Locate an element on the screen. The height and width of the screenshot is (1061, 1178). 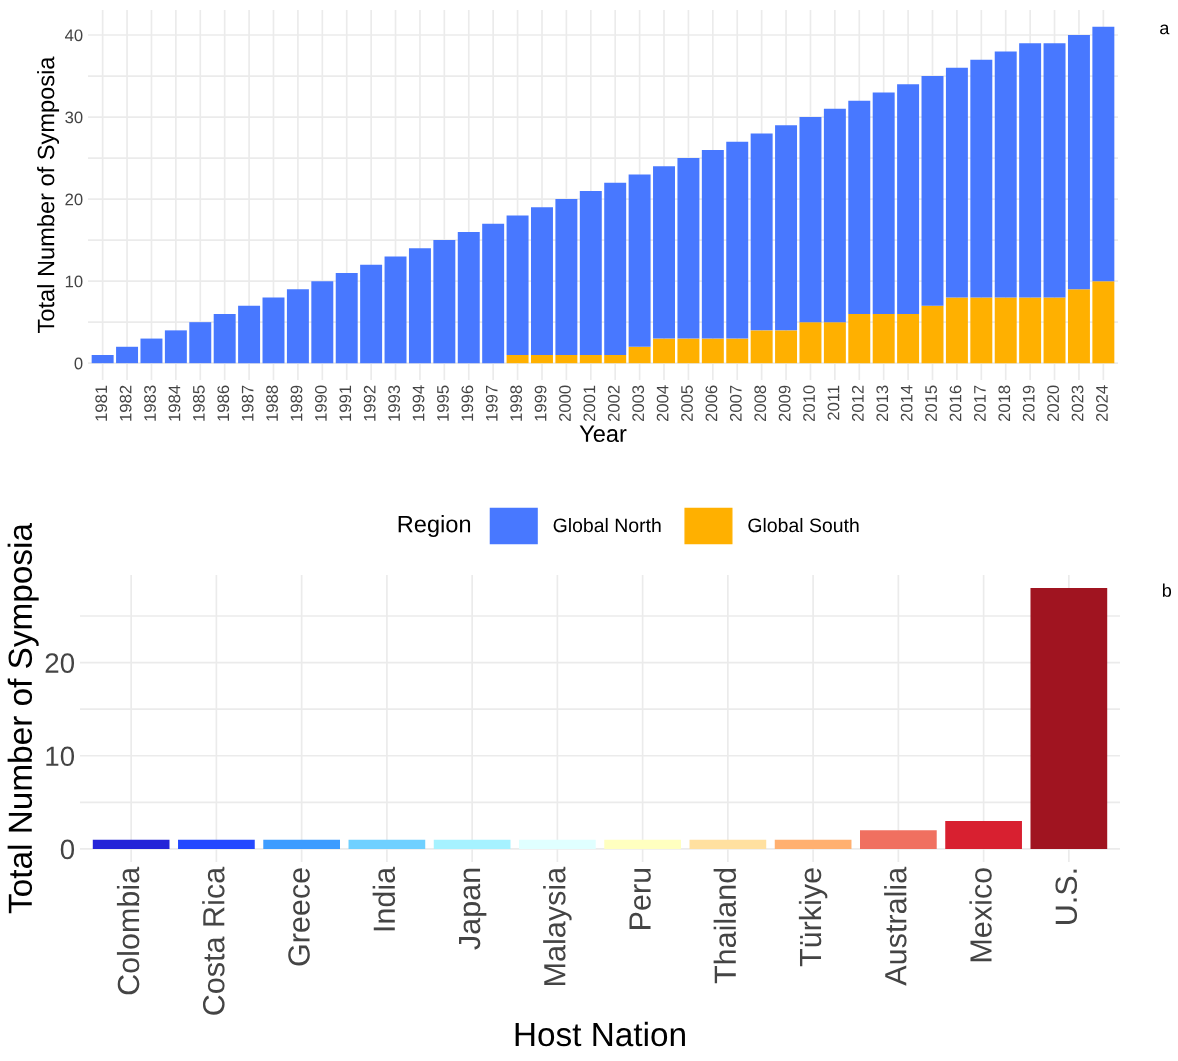
x-tick-label: 1990 is located at coordinates (320, 403).